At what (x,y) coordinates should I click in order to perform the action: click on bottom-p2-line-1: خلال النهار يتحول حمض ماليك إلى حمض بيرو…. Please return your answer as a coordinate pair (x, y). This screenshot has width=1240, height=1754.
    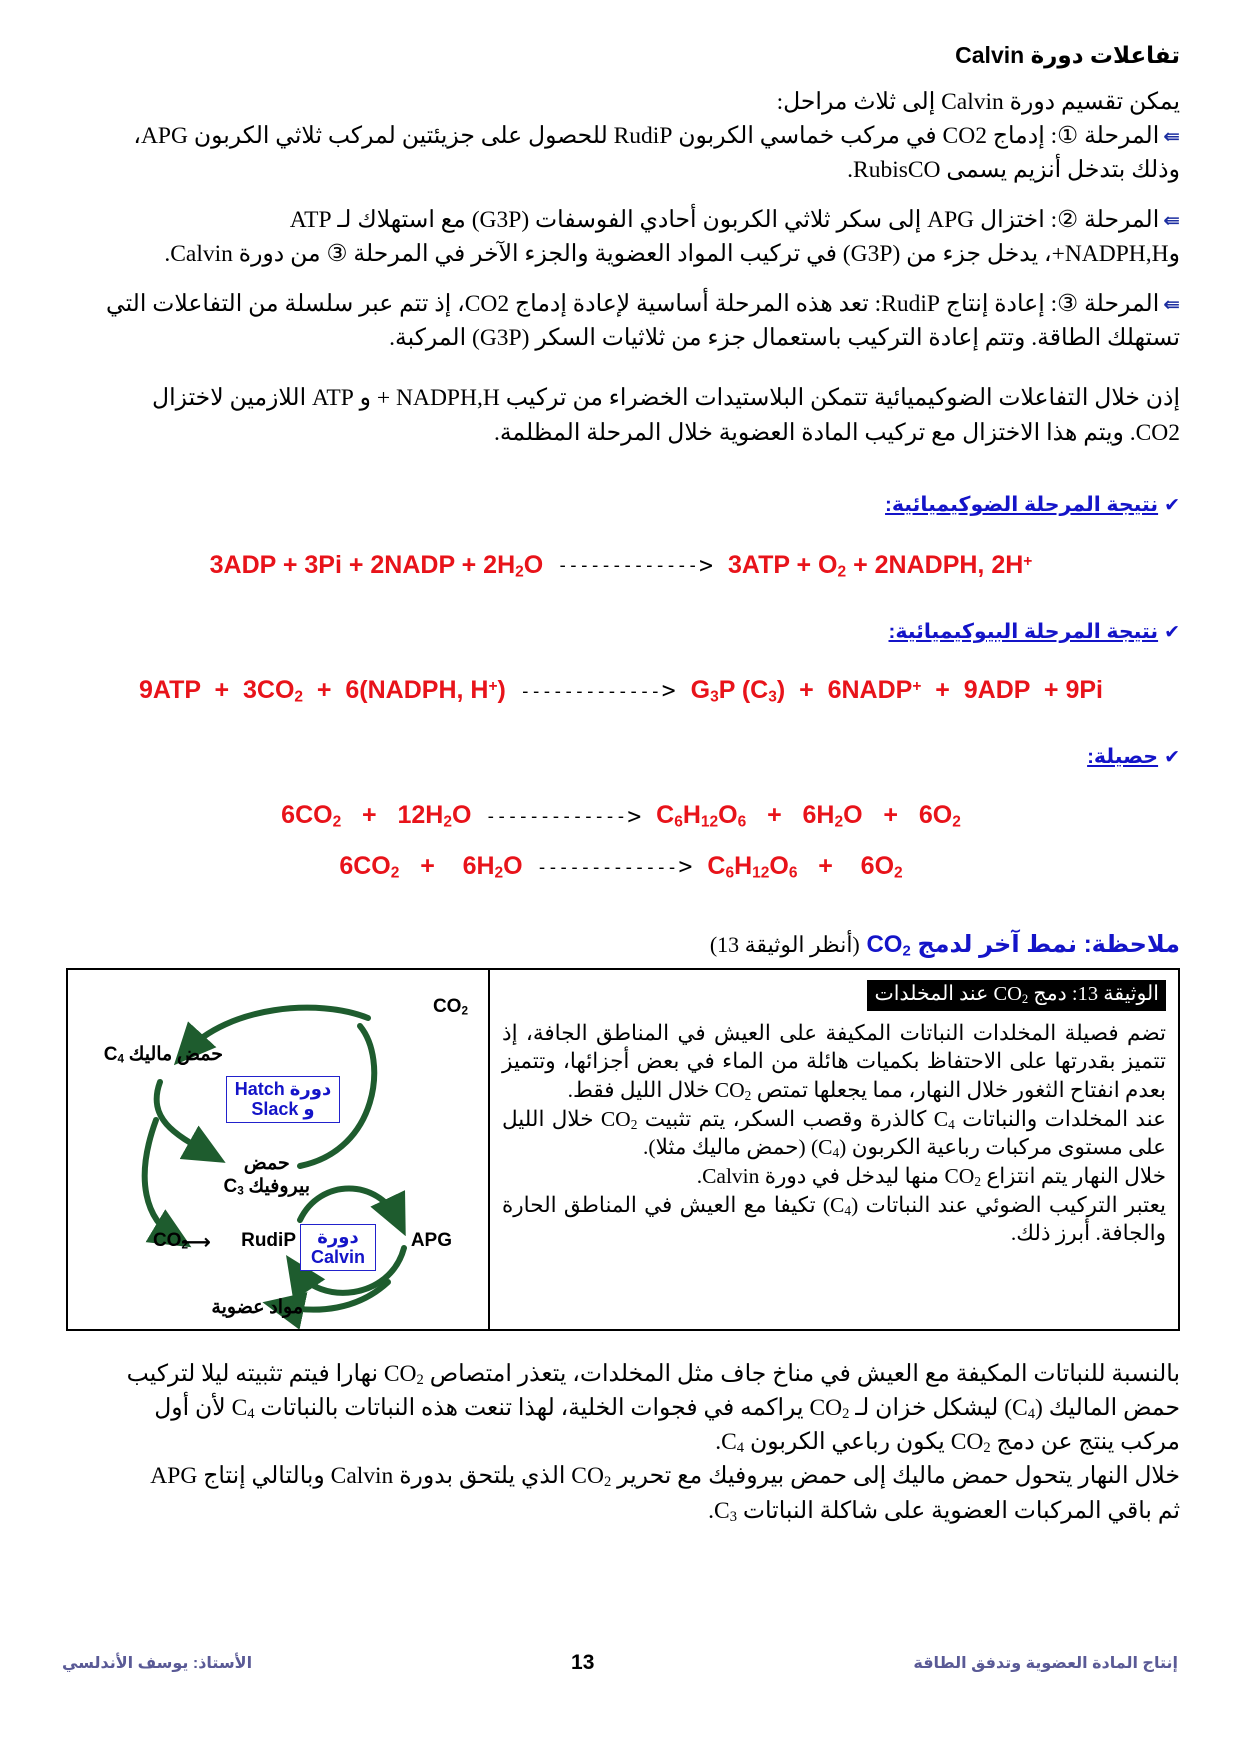
    Looking at the image, I should click on (665, 1477).